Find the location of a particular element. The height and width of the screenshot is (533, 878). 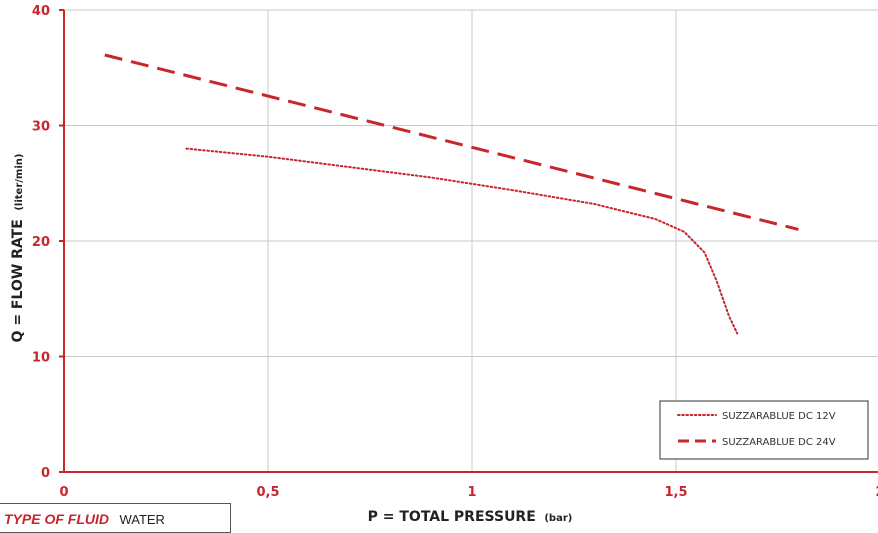

y-tick-label: 0 is located at coordinates (45, 473).